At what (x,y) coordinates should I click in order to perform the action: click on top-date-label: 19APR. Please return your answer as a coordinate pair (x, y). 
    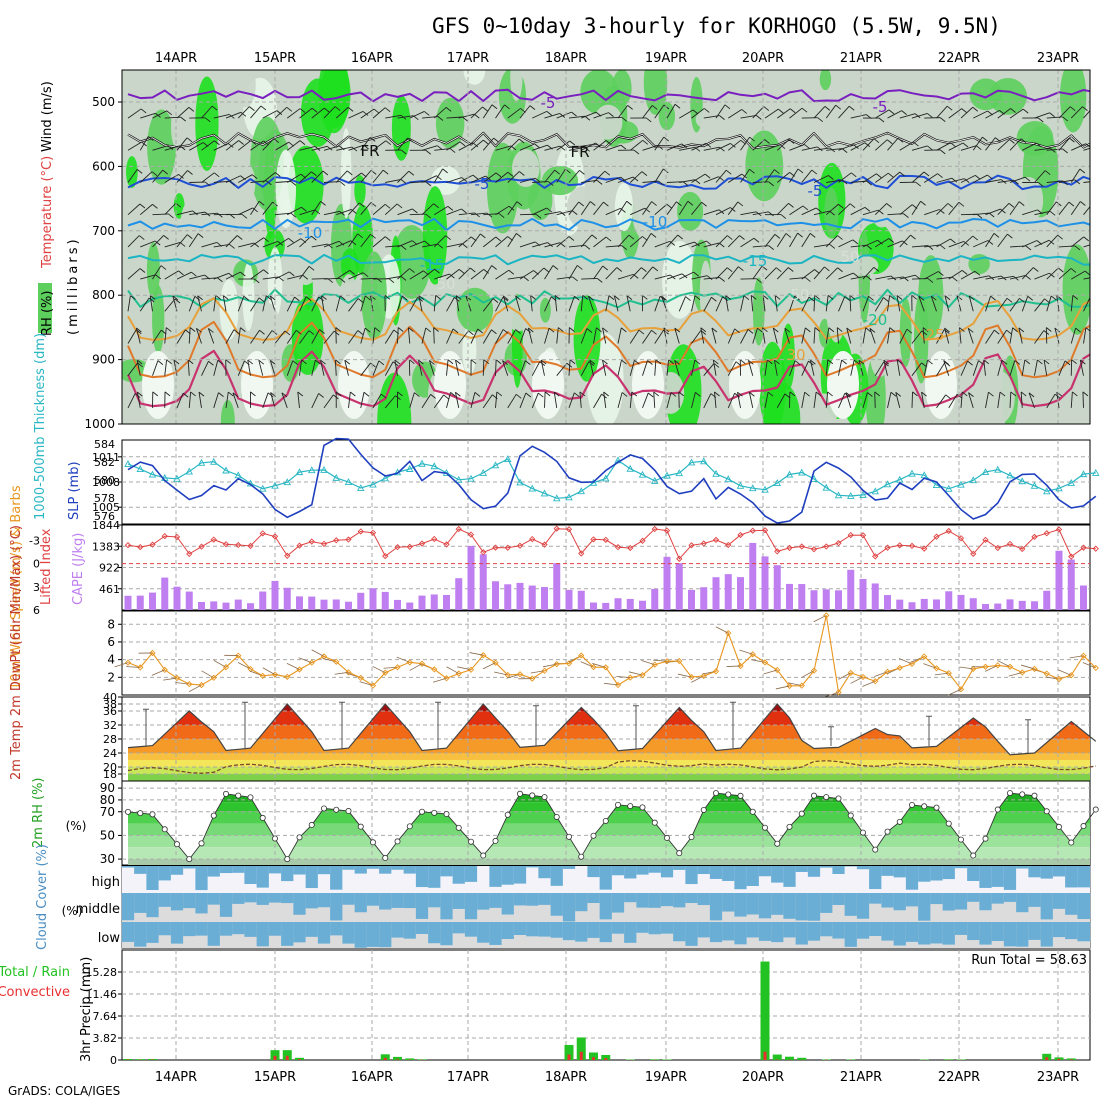
    Looking at the image, I should click on (666, 58).